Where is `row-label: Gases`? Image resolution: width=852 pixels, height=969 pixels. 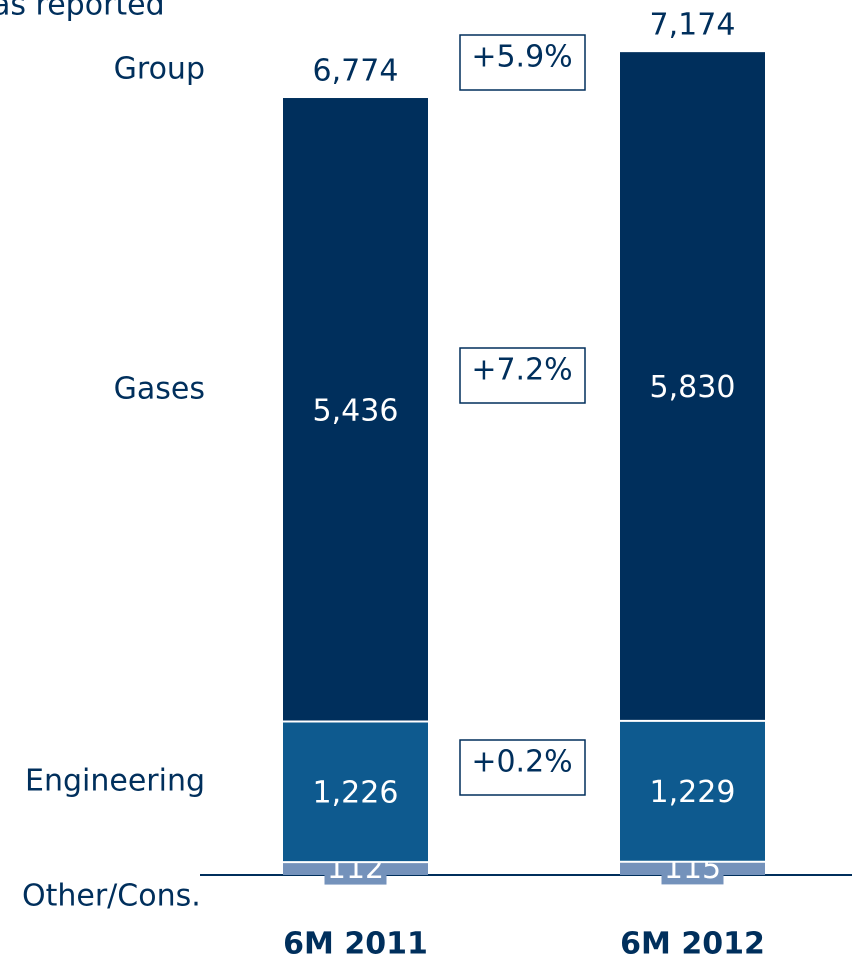 row-label: Gases is located at coordinates (159, 389).